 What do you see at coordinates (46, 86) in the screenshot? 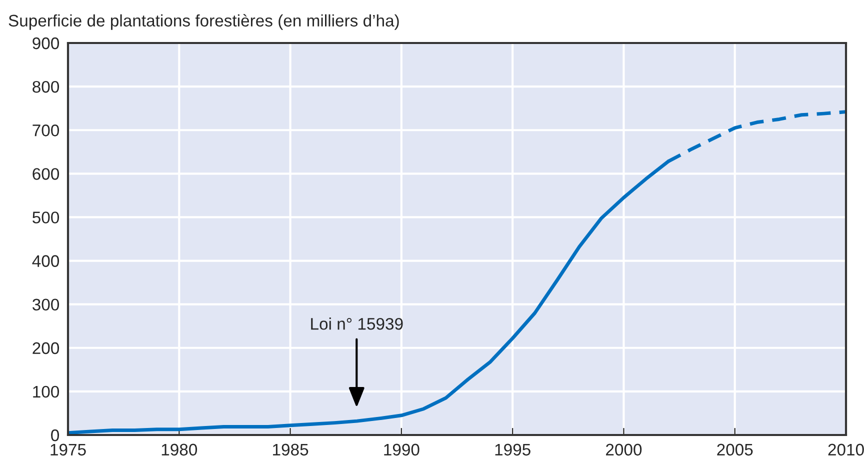
I see `y-tick-label: 800` at bounding box center [46, 86].